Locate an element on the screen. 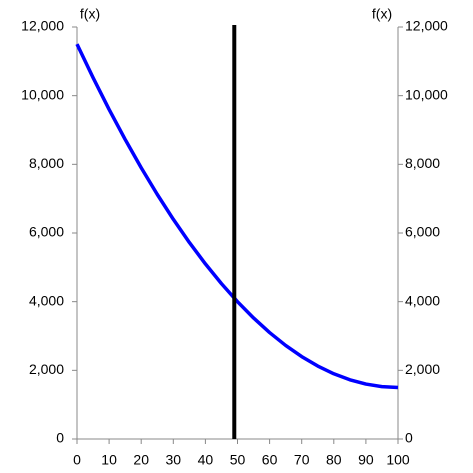 The width and height of the screenshot is (473, 473). y2-tick-label: 12,000 is located at coordinates (426, 26).